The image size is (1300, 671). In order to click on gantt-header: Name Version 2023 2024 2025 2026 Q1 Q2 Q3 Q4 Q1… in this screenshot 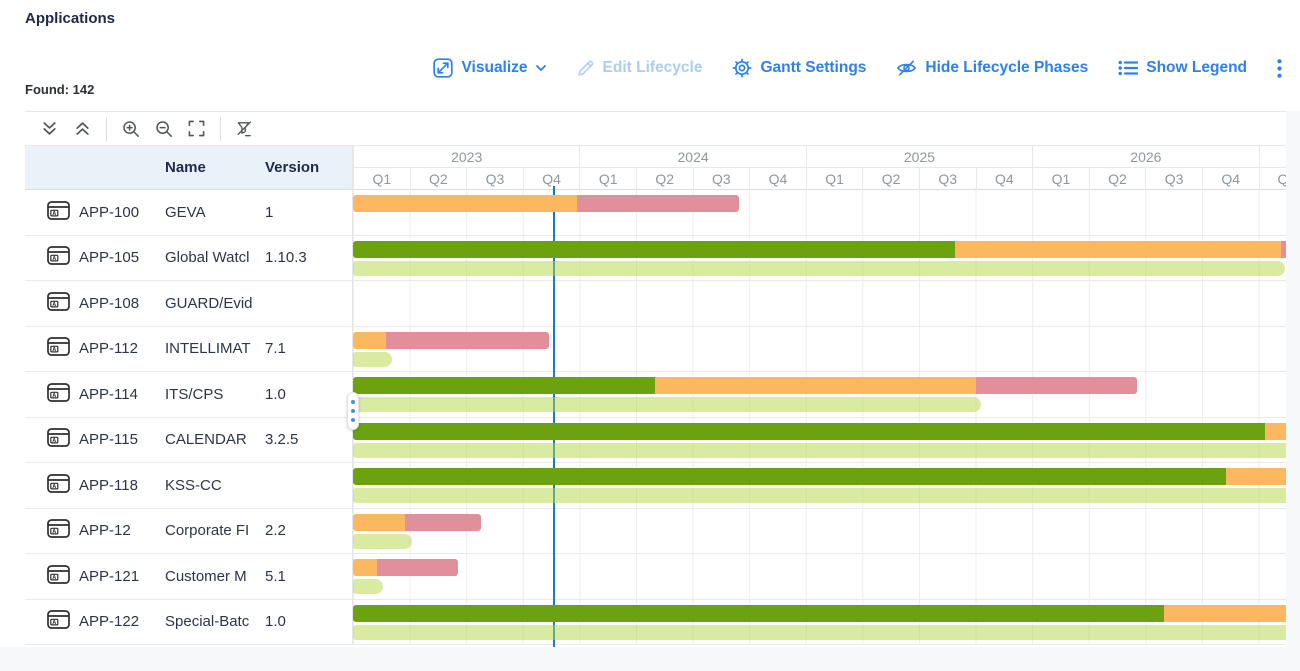, I will do `click(655, 168)`.